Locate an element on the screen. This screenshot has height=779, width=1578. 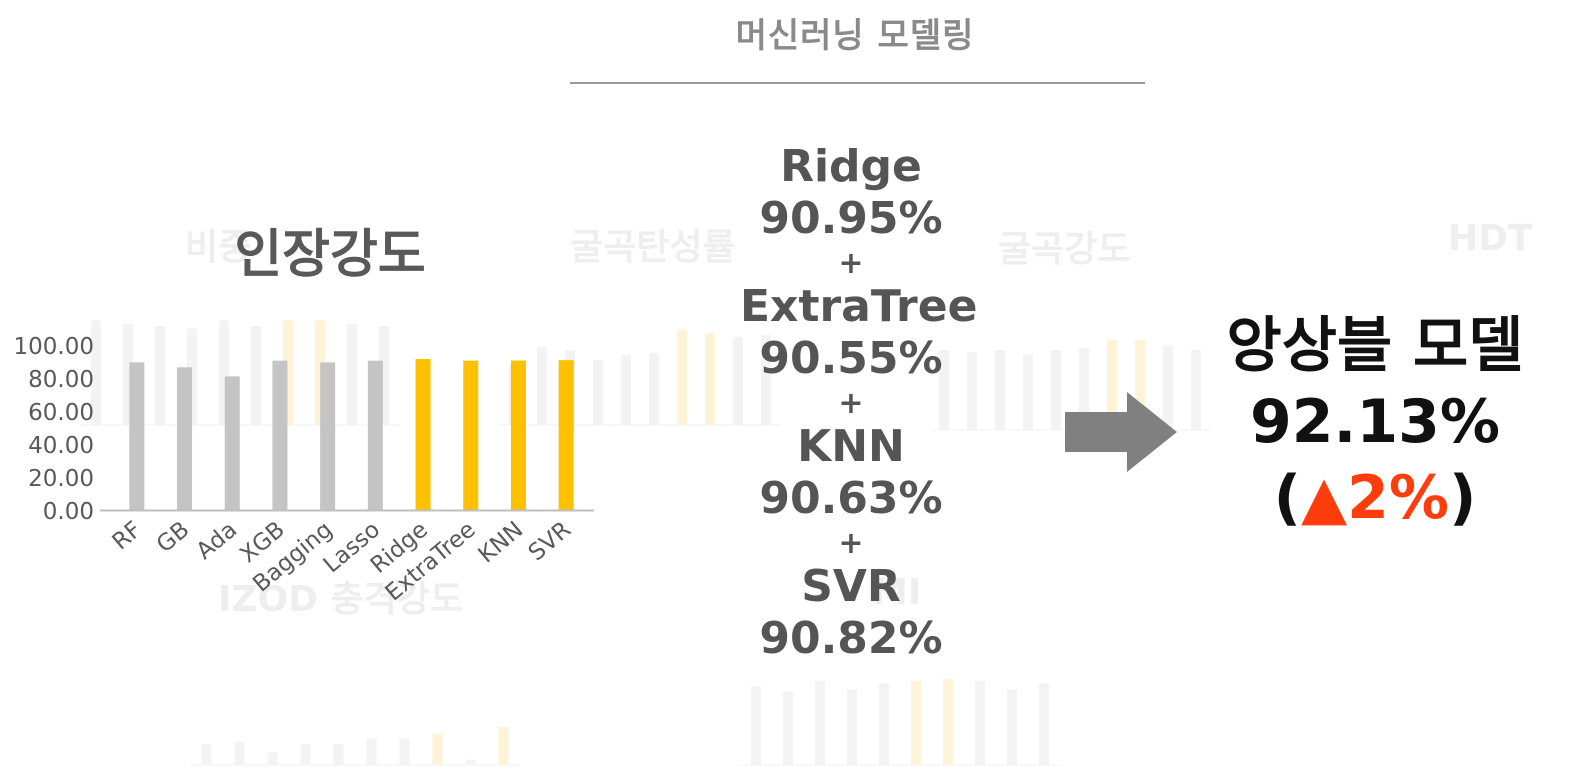
model-name: KNN is located at coordinates (851, 446).